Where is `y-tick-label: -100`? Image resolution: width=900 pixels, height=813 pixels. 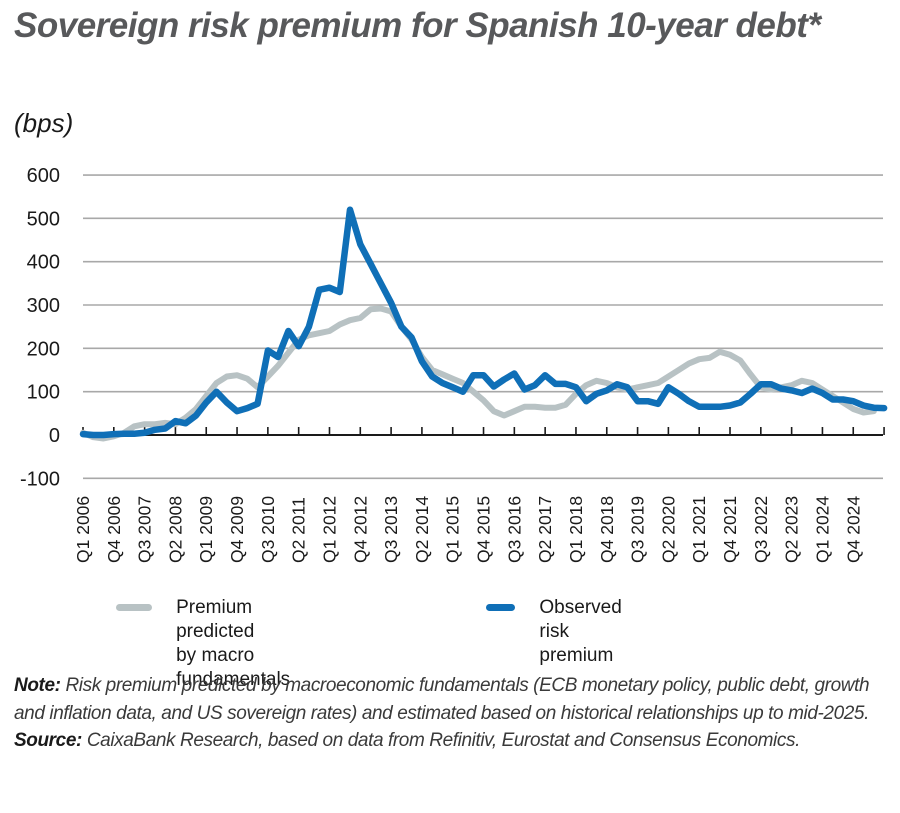
y-tick-label: -100 is located at coordinates (40, 479).